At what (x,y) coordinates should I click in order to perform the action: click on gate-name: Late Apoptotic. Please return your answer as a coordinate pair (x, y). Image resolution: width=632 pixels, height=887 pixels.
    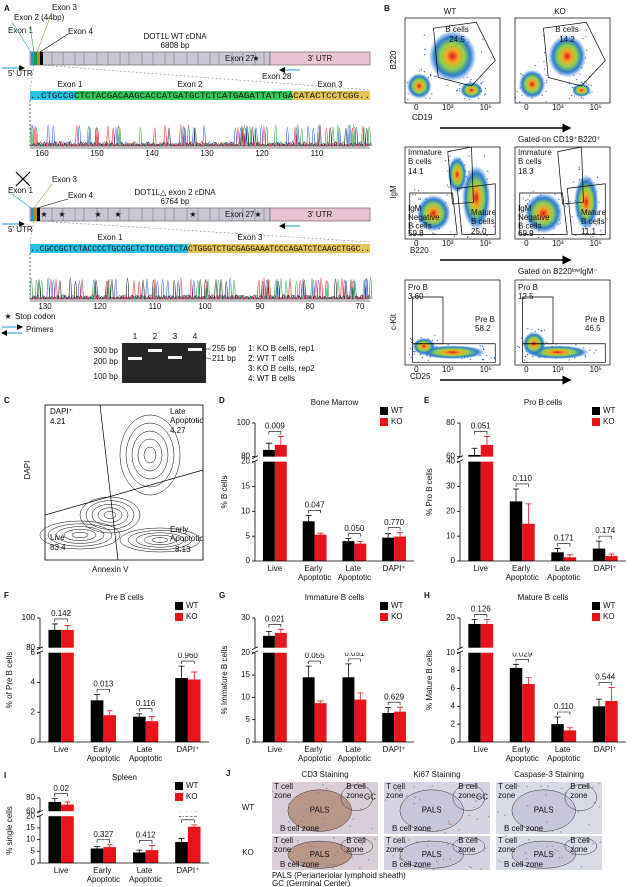
    Looking at the image, I should click on (186, 416).